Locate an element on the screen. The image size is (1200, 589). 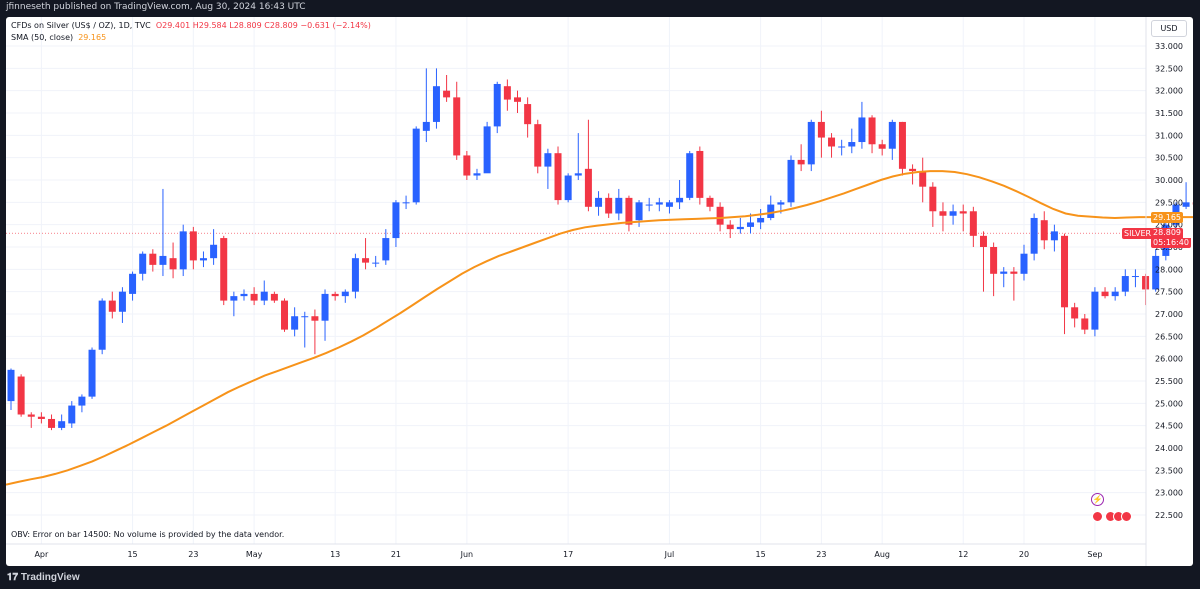
price-tick-label: 26.000 is located at coordinates (1169, 359).